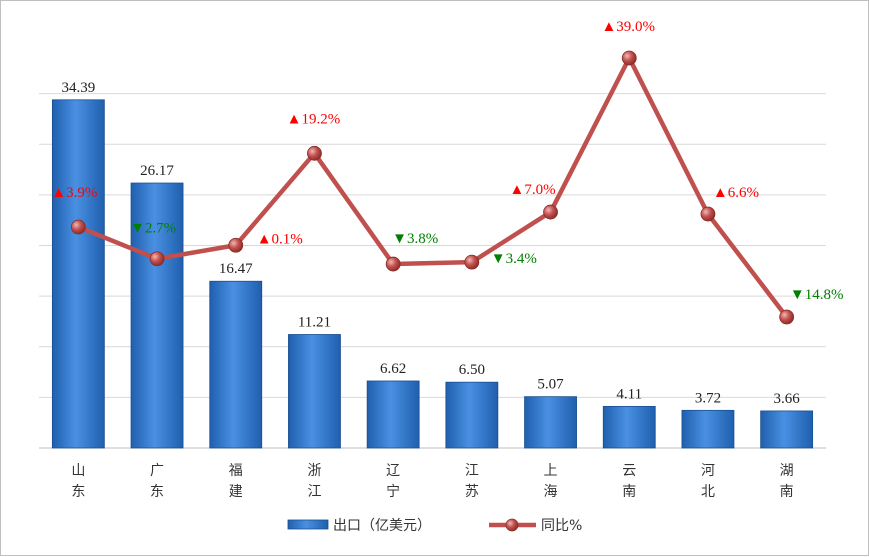 The width and height of the screenshot is (869, 557). I want to click on bar-value-label: 3.66, so click(787, 399).